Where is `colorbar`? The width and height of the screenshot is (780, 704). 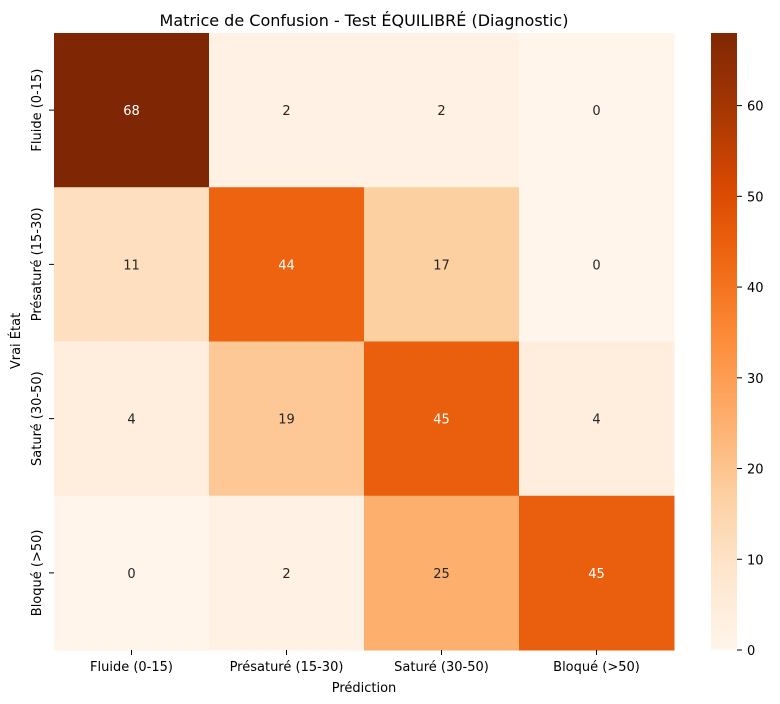 colorbar is located at coordinates (724, 341).